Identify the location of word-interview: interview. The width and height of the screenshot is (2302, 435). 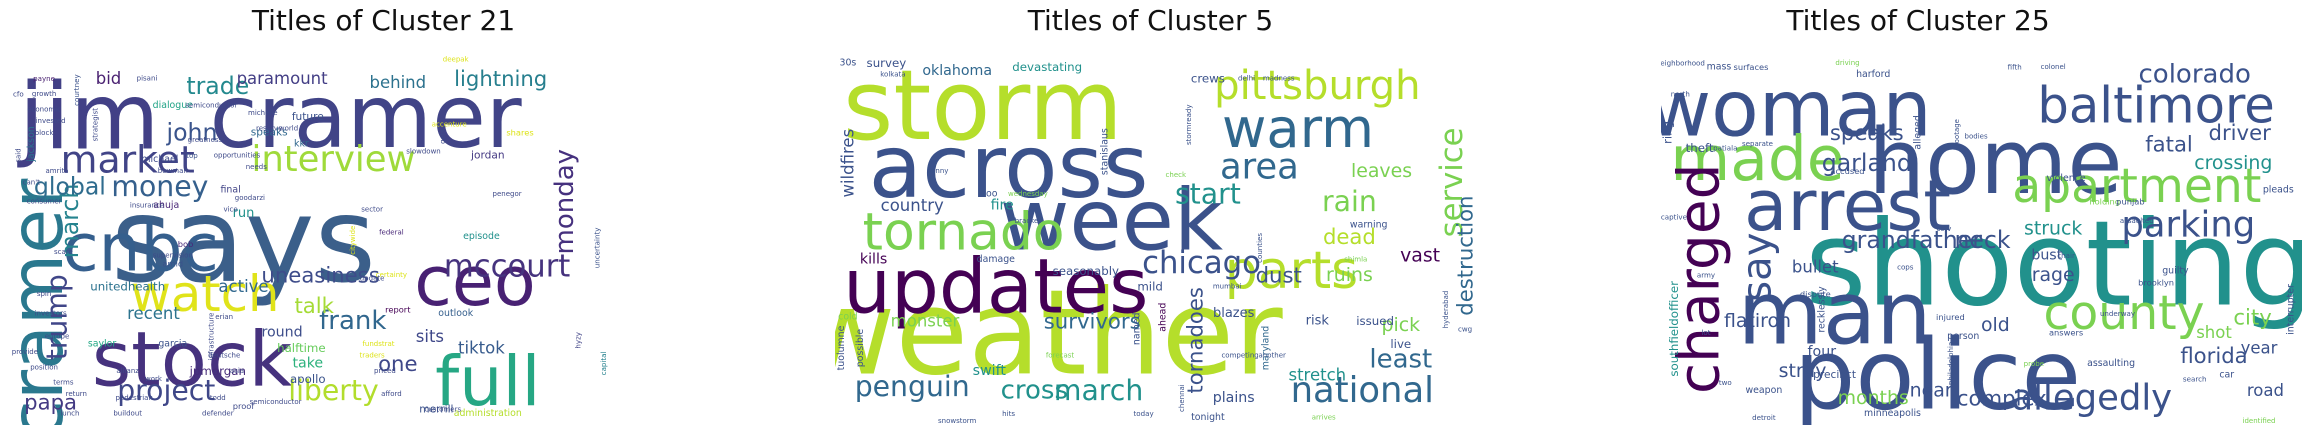
(334, 159).